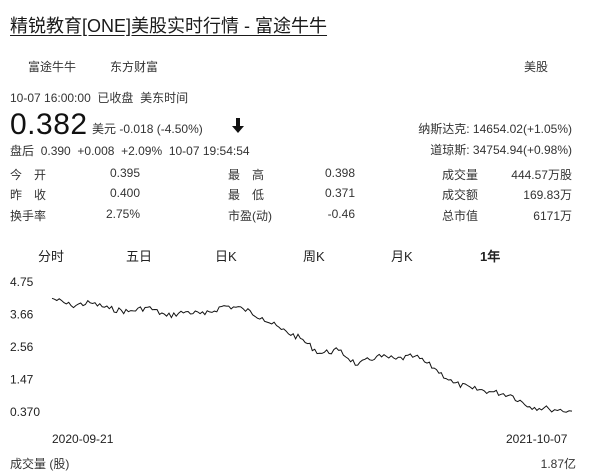 This screenshot has height=475, width=600. I want to click on price-change-line: 美元 -0.018 (-4.50%), so click(147, 128).